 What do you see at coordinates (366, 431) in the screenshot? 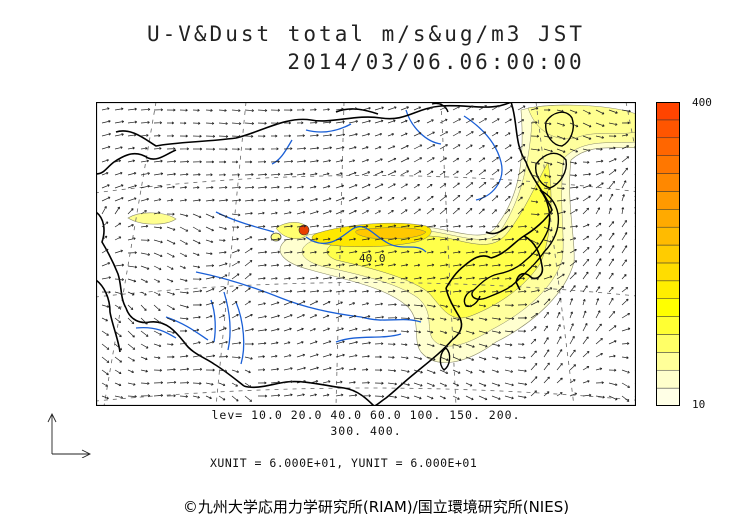
I see `contour-levels-cont: 300. 400.` at bounding box center [366, 431].